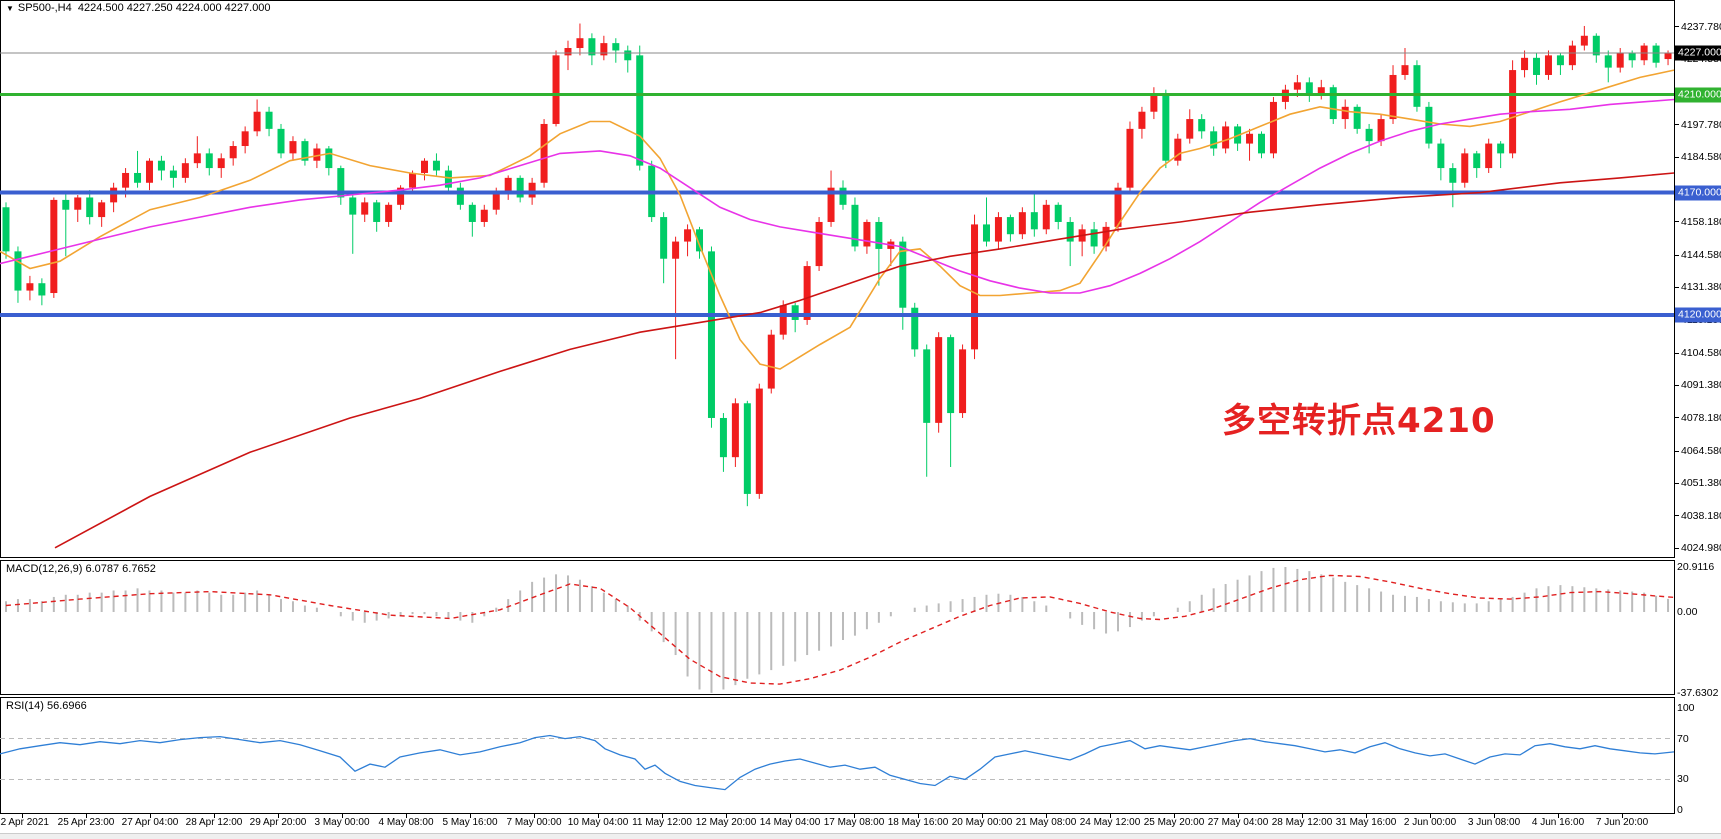 This screenshot has width=1721, height=839. What do you see at coordinates (86, 822) in the screenshot?
I see `time-axis-label: 25 Apr 23:00` at bounding box center [86, 822].